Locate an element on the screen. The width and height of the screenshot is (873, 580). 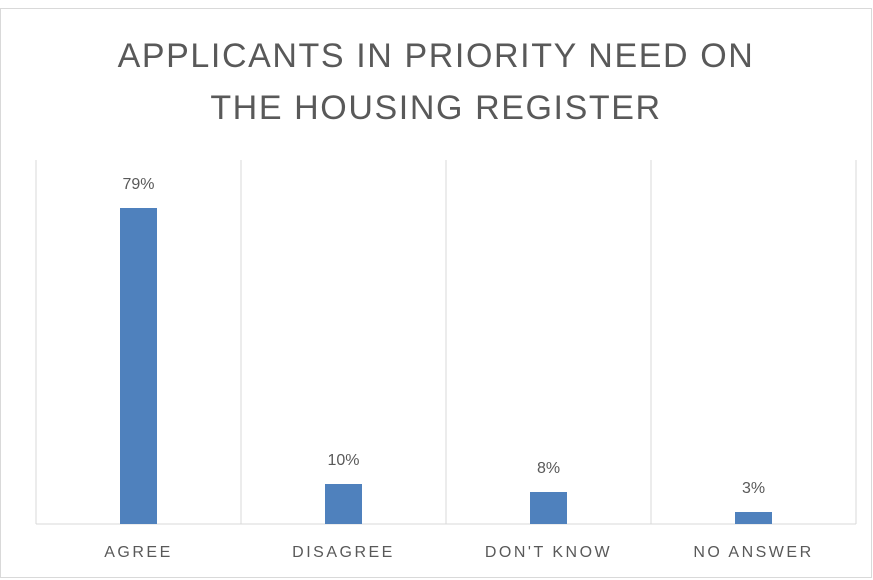
data-label: 3% is located at coordinates (753, 488).